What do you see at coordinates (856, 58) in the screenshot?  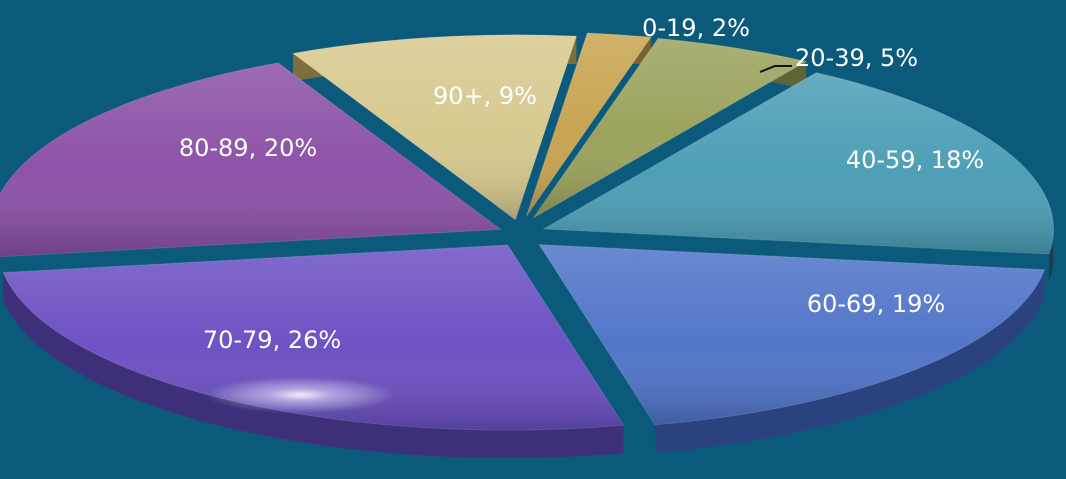 I see `slice-label-20-39: 20-39, 5%` at bounding box center [856, 58].